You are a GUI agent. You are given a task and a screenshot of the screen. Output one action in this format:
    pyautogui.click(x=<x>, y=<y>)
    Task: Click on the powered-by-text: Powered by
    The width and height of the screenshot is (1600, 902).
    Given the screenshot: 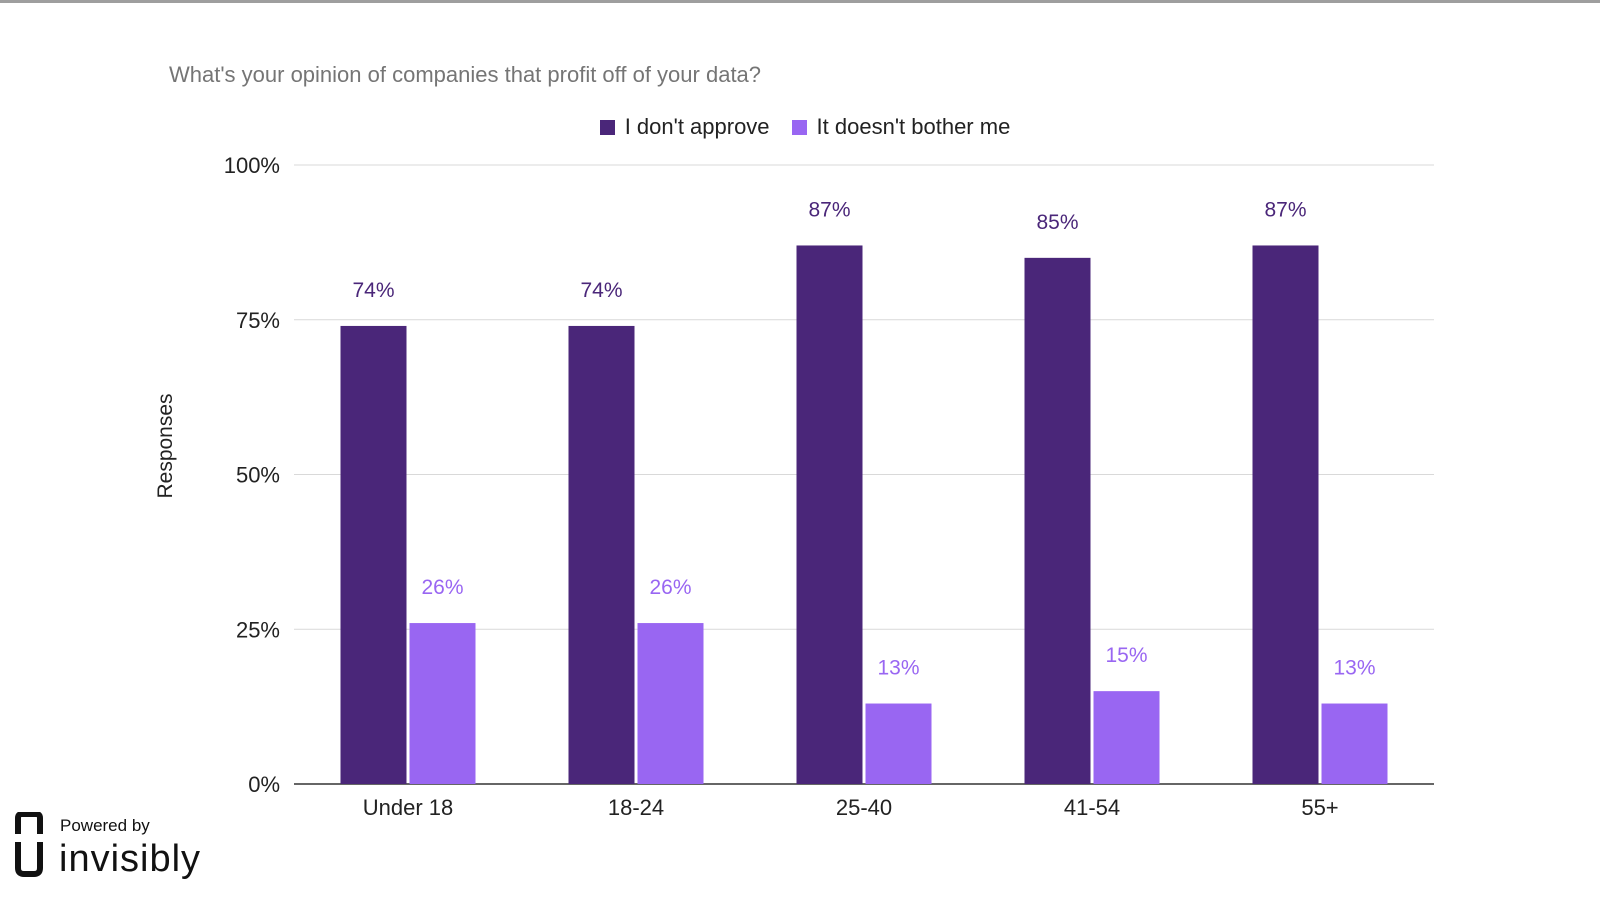 What is the action you would take?
    pyautogui.click(x=105, y=825)
    